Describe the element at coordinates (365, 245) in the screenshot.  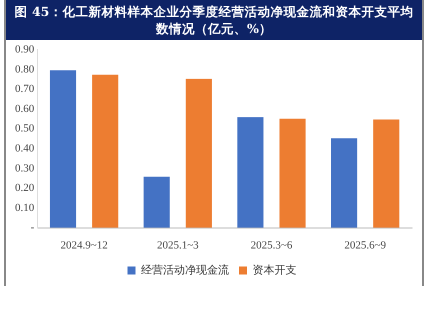
I see `x-tick-label: 2025.6~9` at that location.